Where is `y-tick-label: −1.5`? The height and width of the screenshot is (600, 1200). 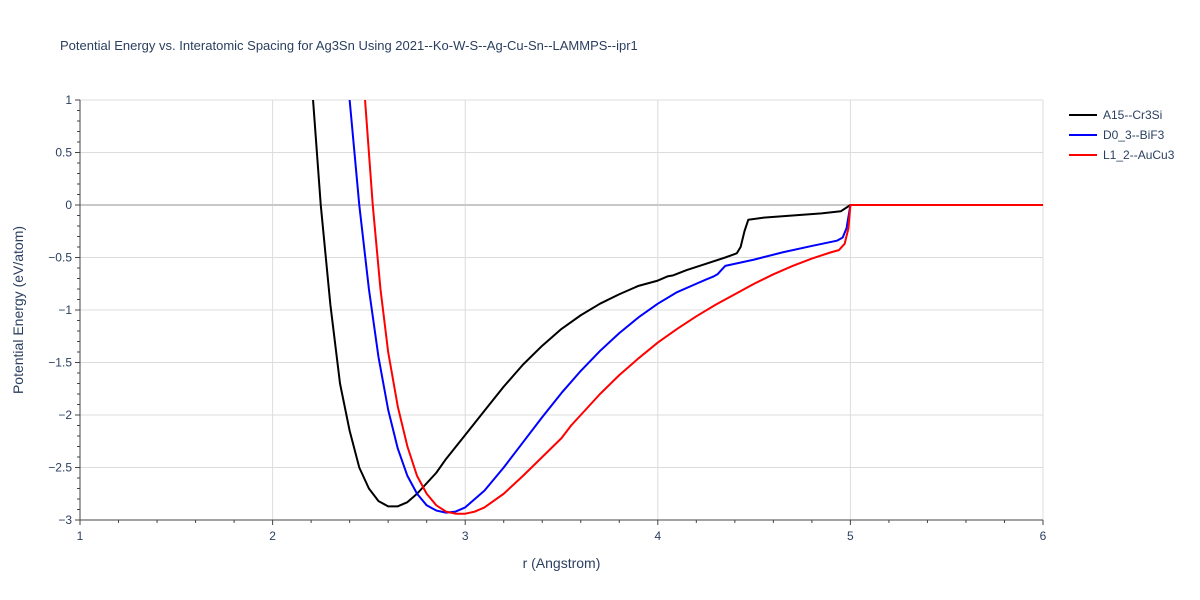 y-tick-label: −1.5 is located at coordinates (60, 363).